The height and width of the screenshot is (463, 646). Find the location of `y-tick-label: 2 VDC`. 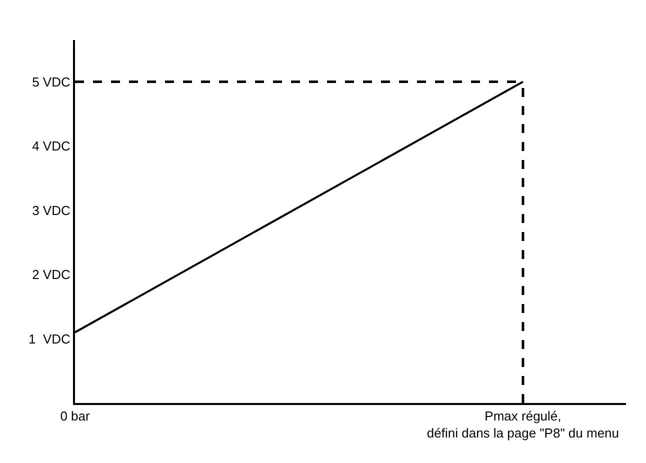

y-tick-label: 2 VDC is located at coordinates (51, 274).